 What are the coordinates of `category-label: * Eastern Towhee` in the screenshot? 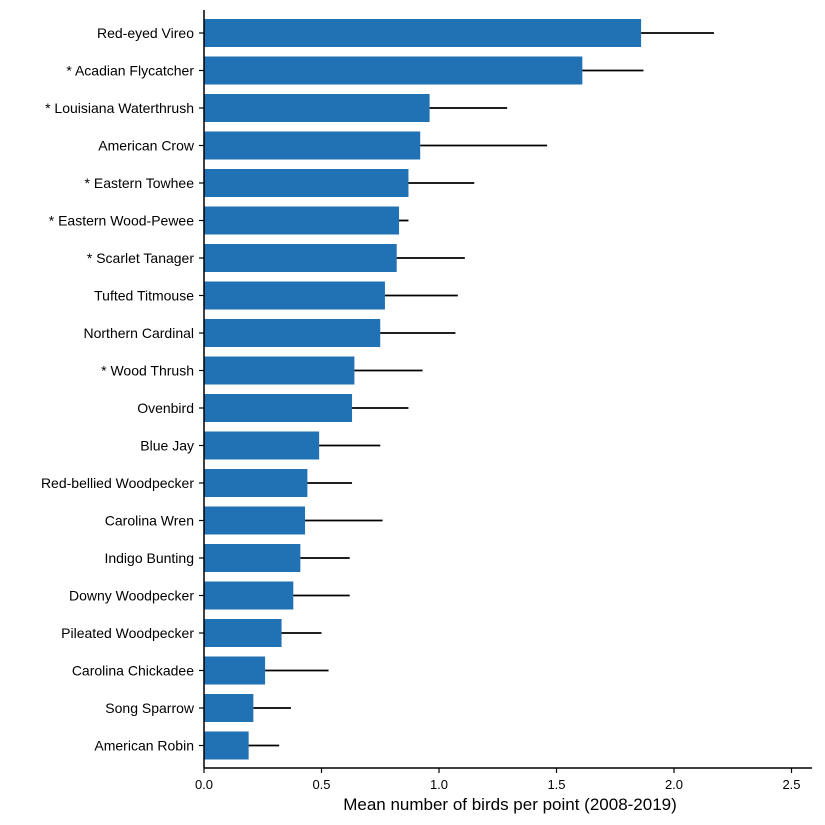 It's located at (140, 183).